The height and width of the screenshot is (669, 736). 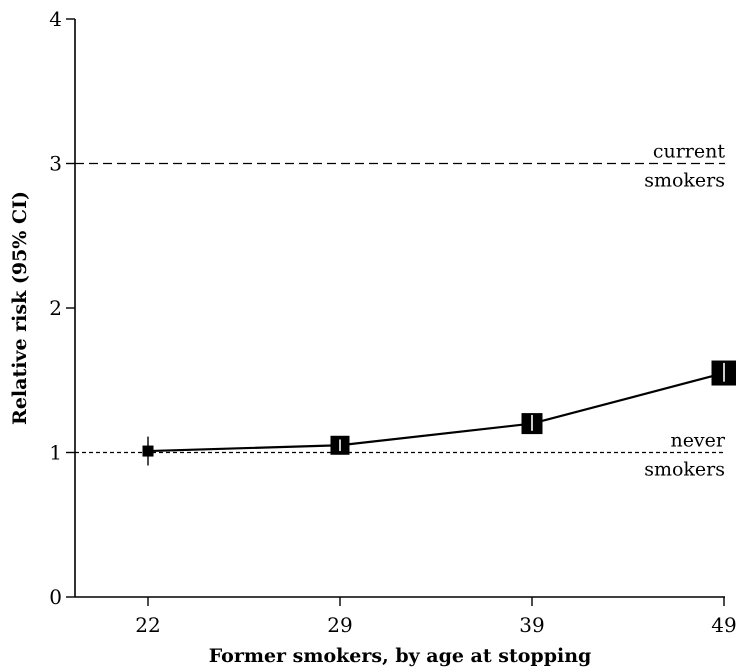 What do you see at coordinates (531, 625) in the screenshot?
I see `x-tick-label: 39` at bounding box center [531, 625].